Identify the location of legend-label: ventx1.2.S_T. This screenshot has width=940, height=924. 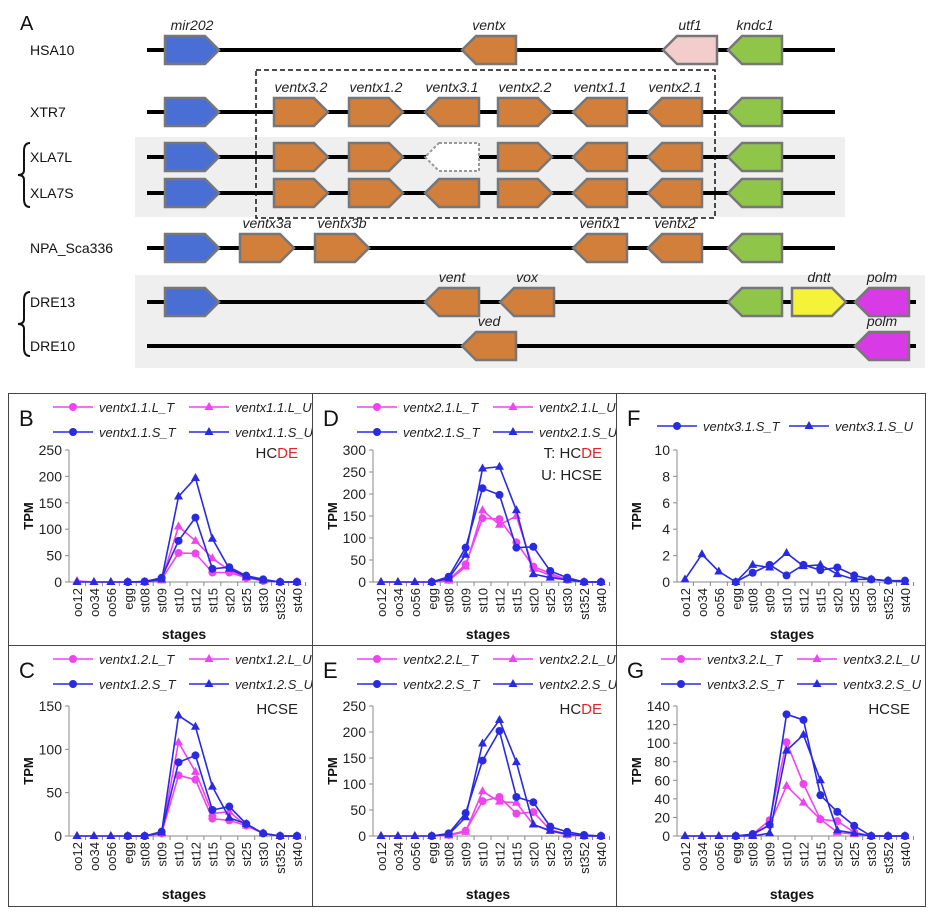
(138, 684).